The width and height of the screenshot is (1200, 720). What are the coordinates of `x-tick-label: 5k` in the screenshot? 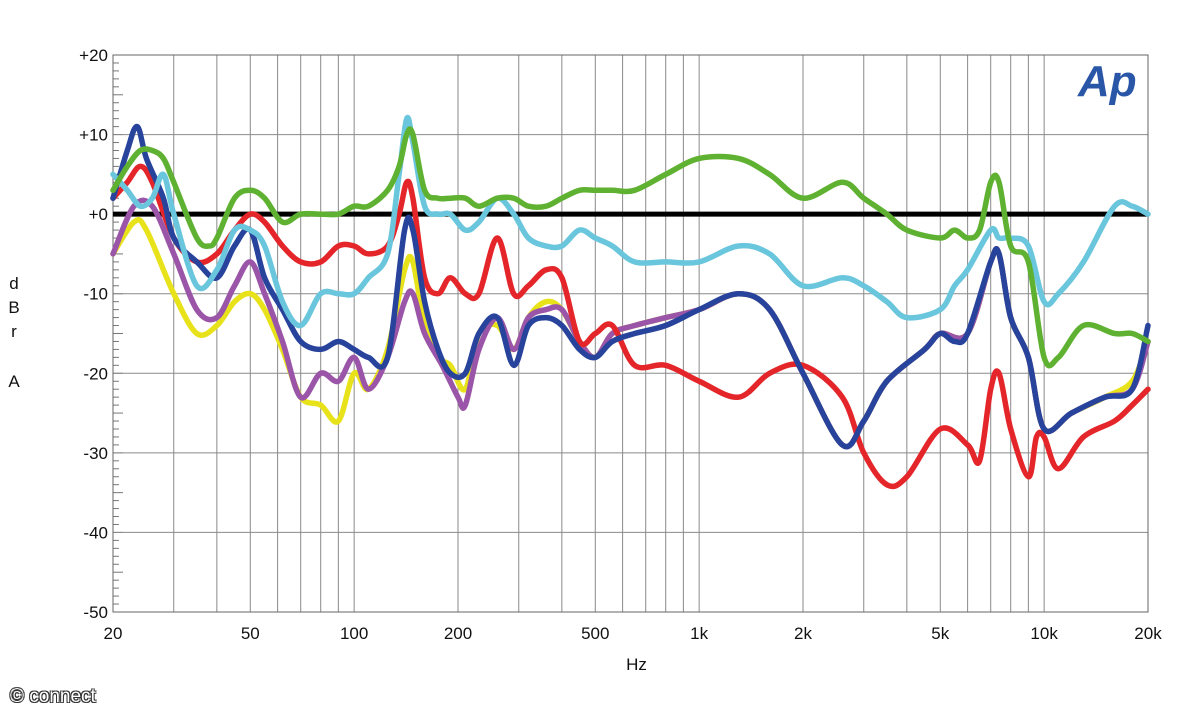 It's located at (940, 633).